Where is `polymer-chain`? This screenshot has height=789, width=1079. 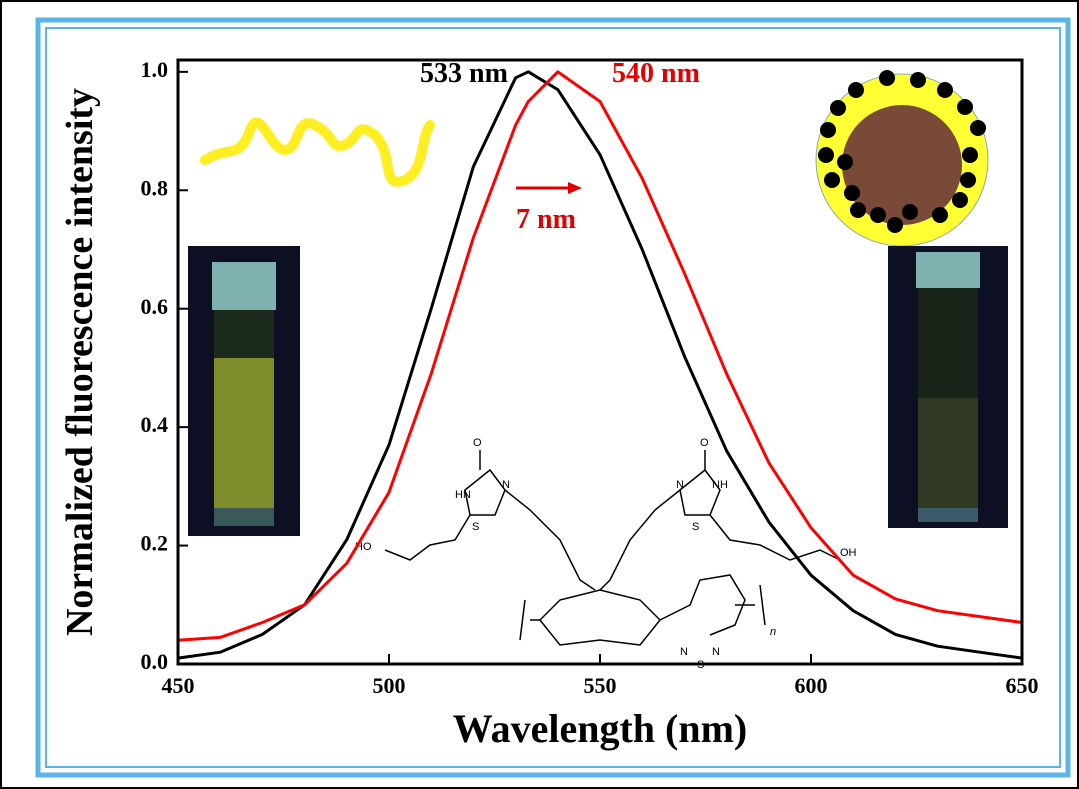 polymer-chain is located at coordinates (317, 152).